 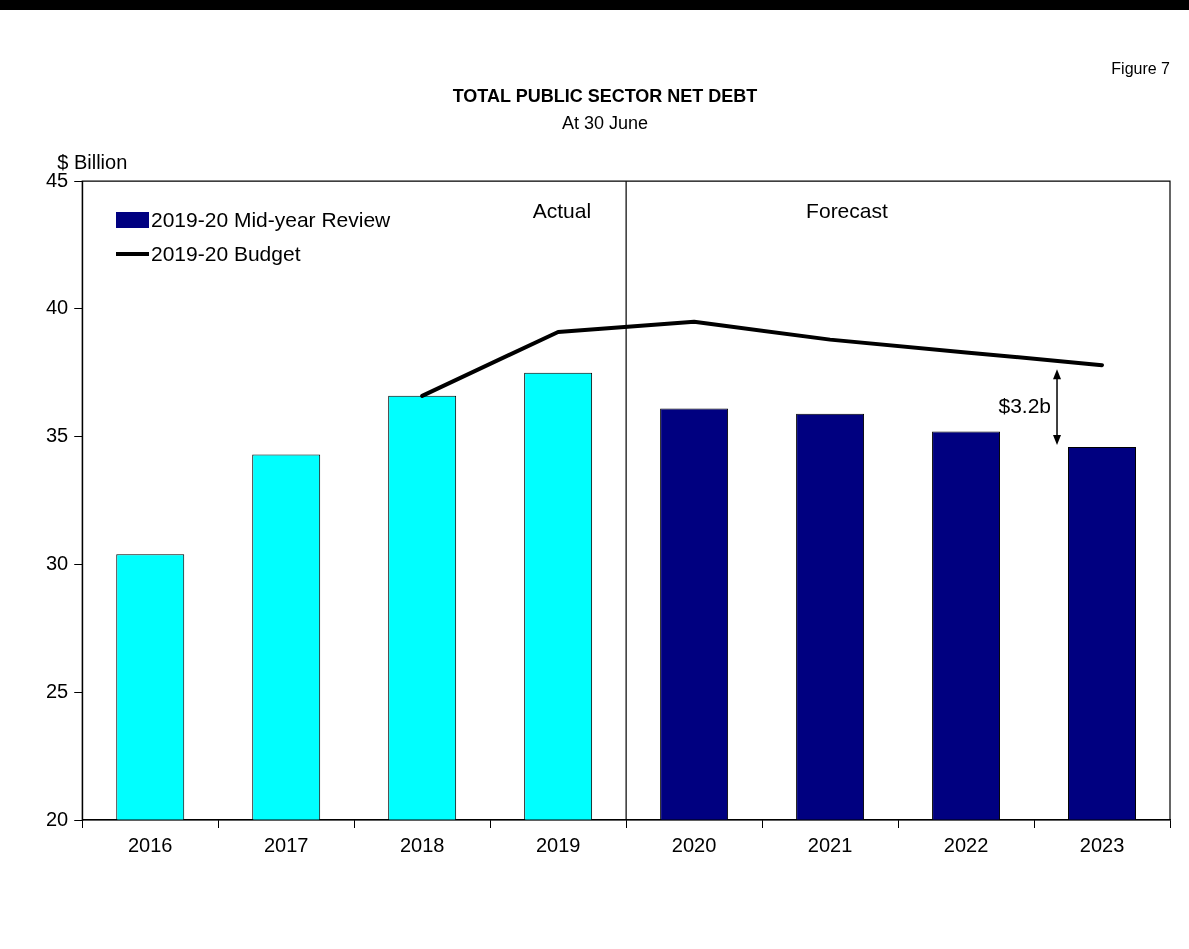 What do you see at coordinates (605, 95) in the screenshot?
I see `chart-title: TOTAL PUBLIC SECTOR NET DEBT` at bounding box center [605, 95].